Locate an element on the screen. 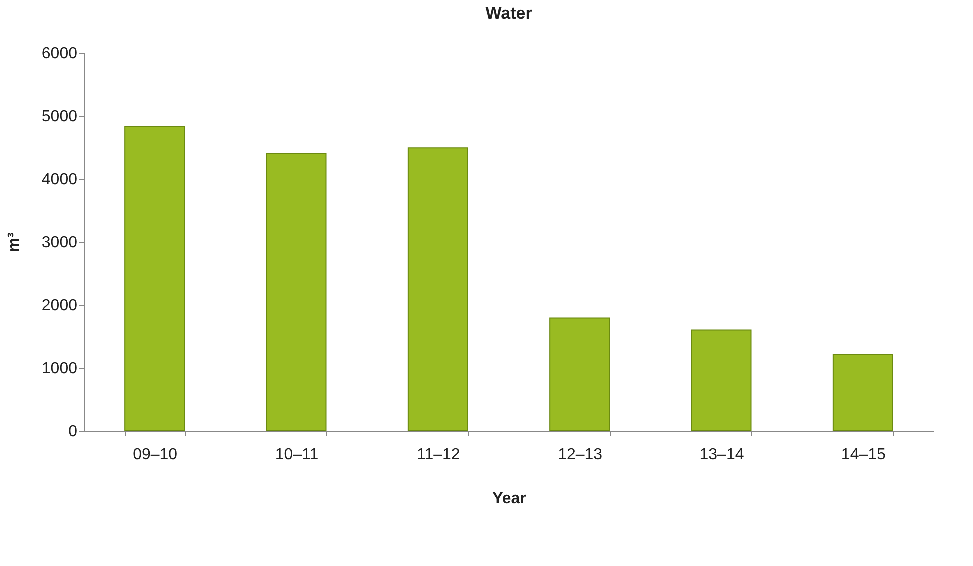  y-tick-label: 1000 is located at coordinates (60, 369).